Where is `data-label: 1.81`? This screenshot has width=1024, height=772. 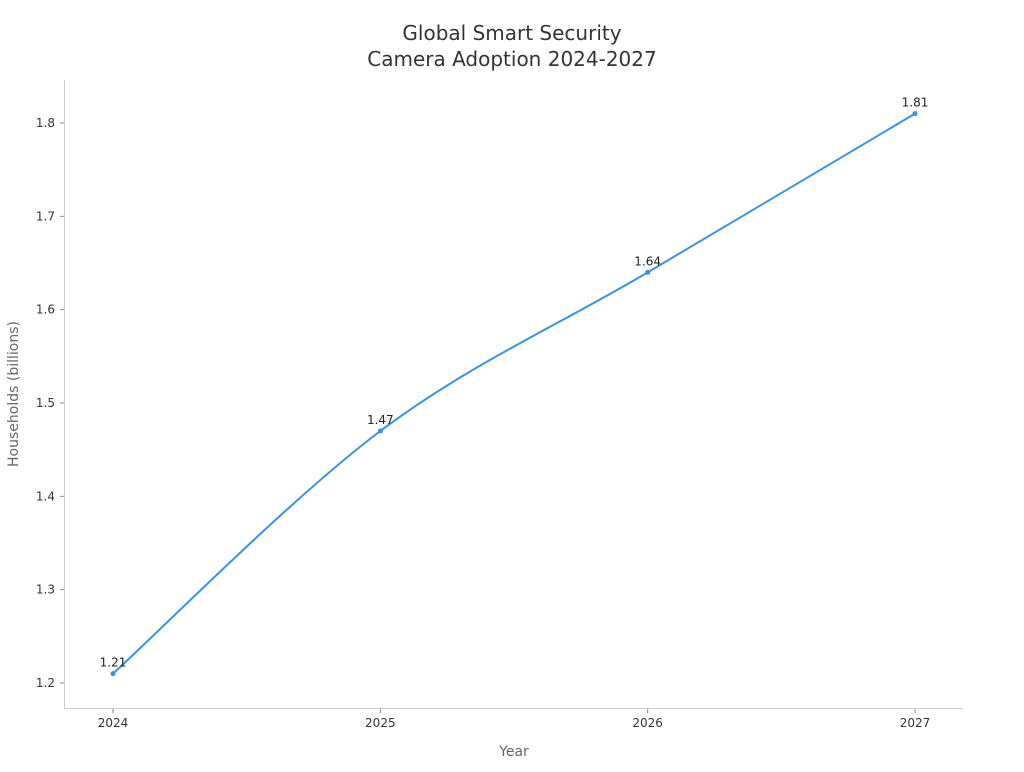 data-label: 1.81 is located at coordinates (915, 103).